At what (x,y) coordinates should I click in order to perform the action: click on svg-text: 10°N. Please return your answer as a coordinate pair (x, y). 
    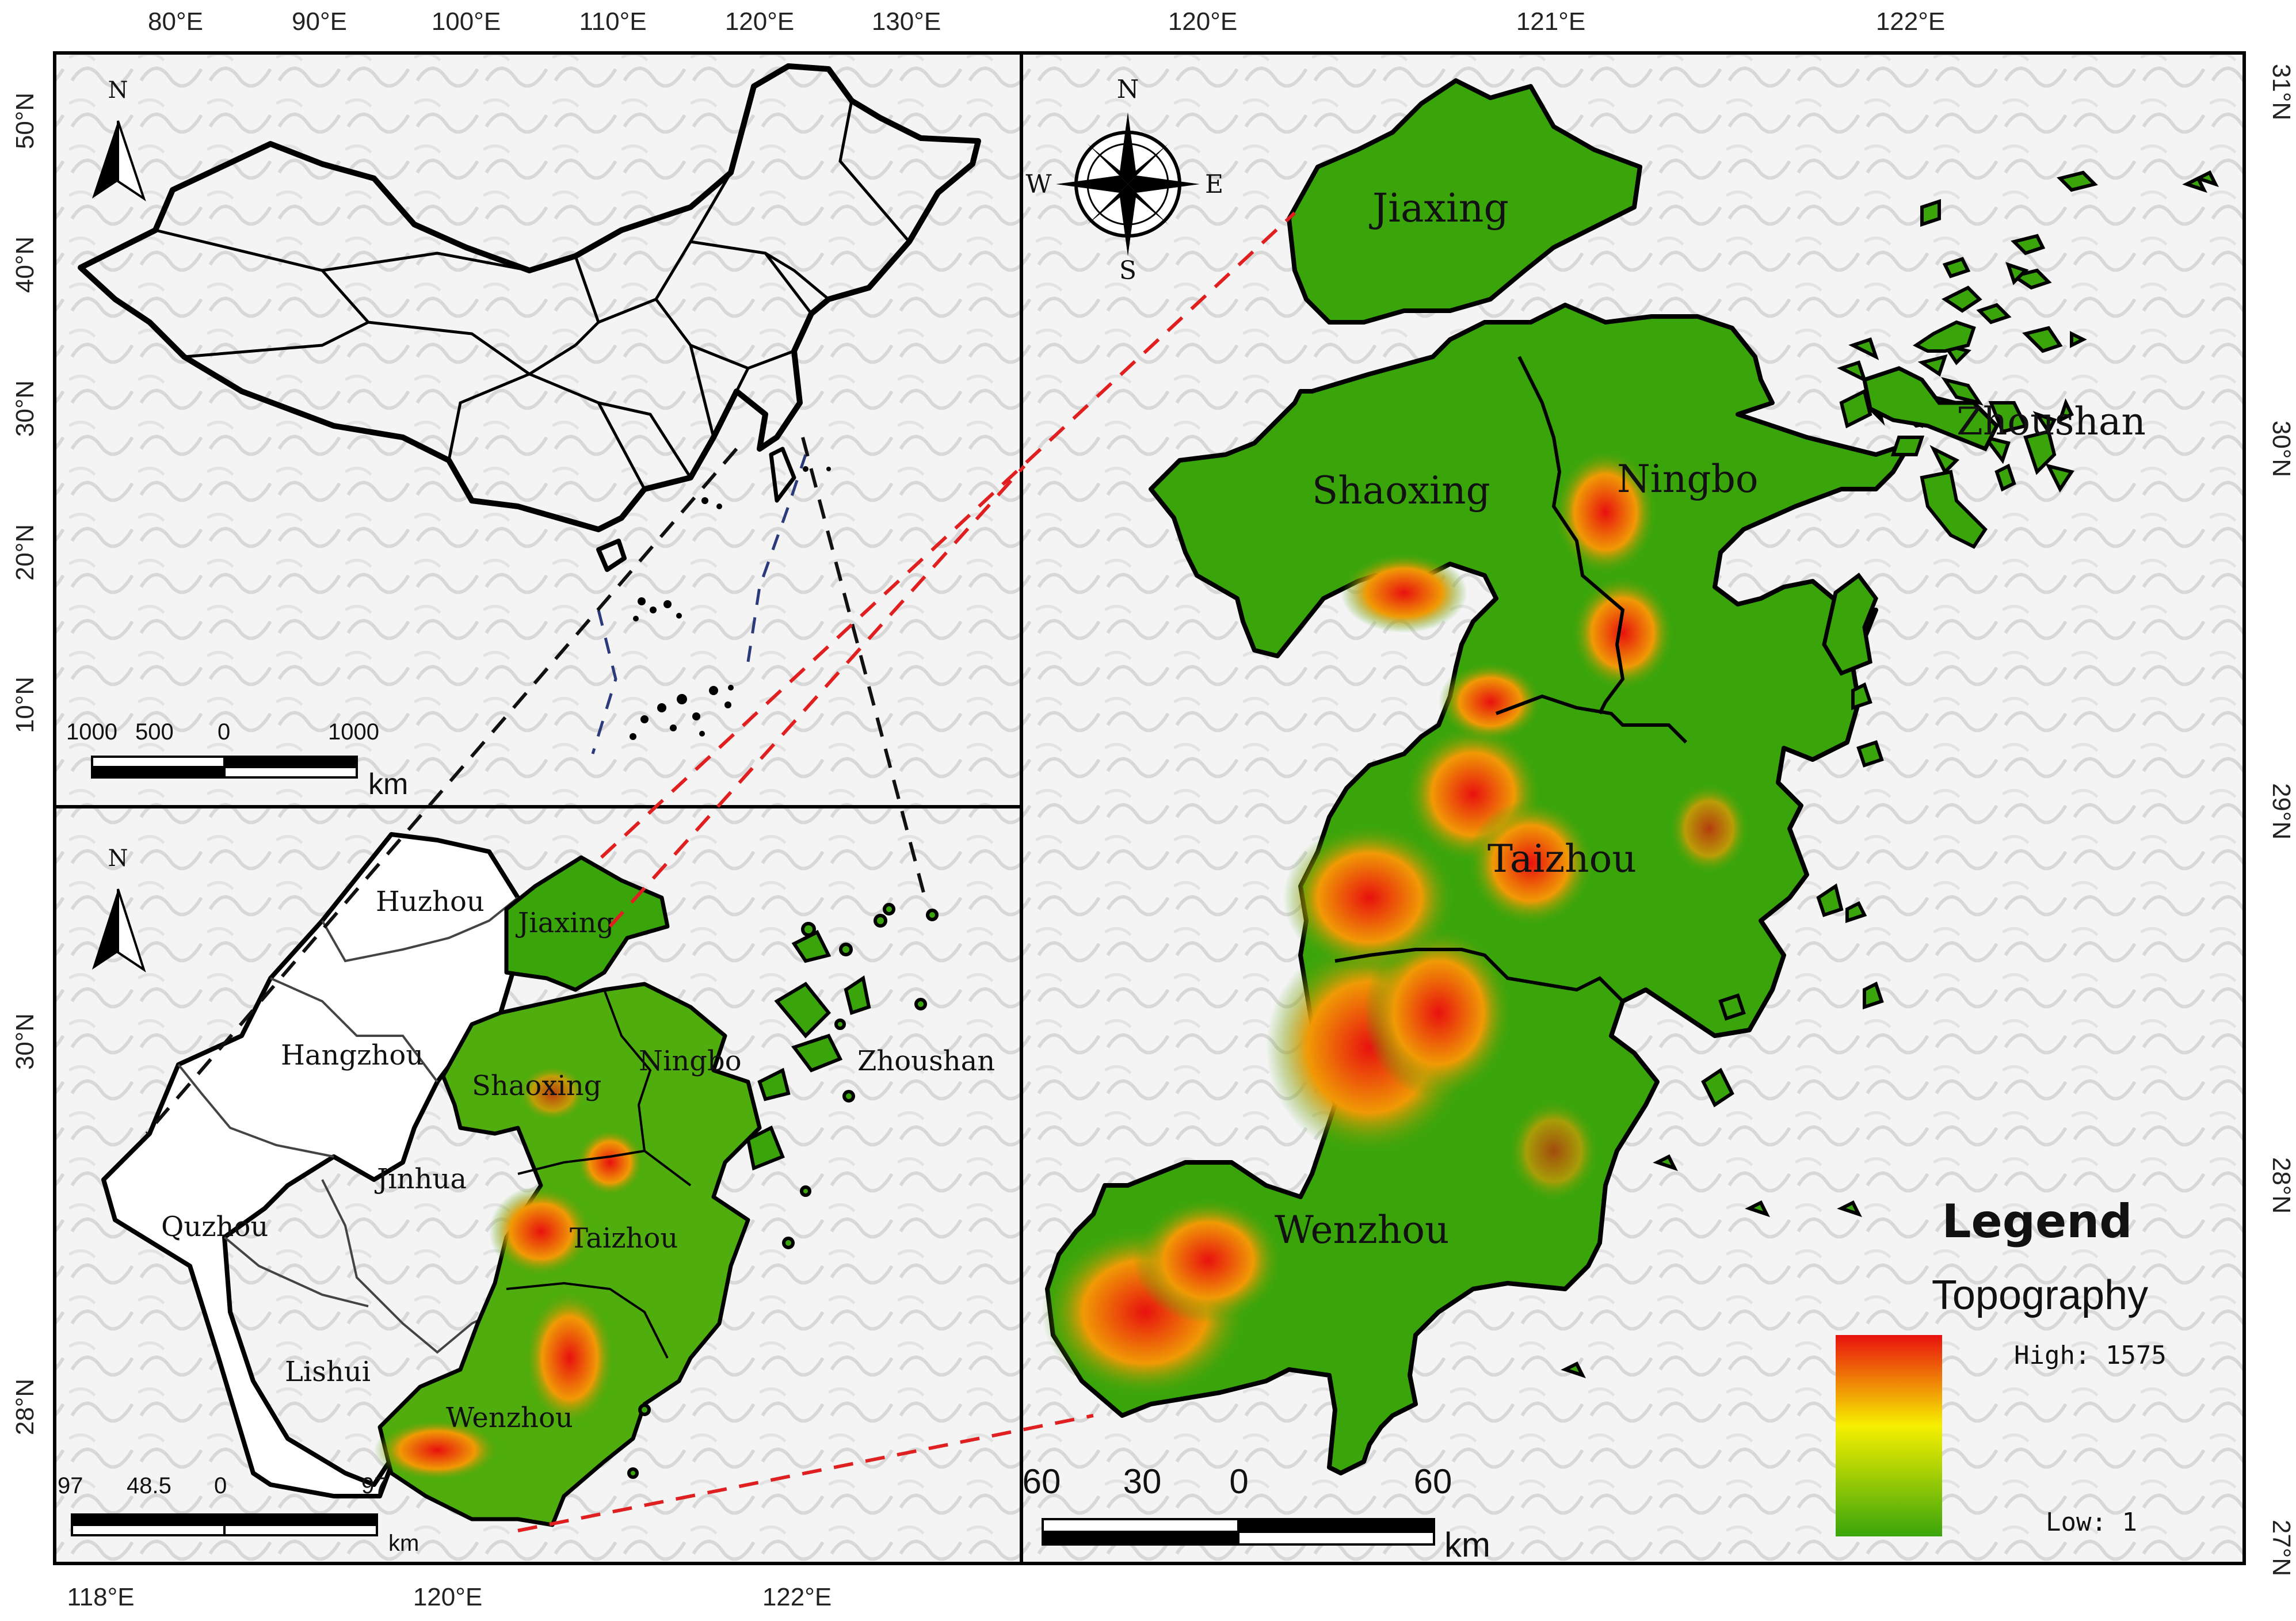
    Looking at the image, I should click on (25, 705).